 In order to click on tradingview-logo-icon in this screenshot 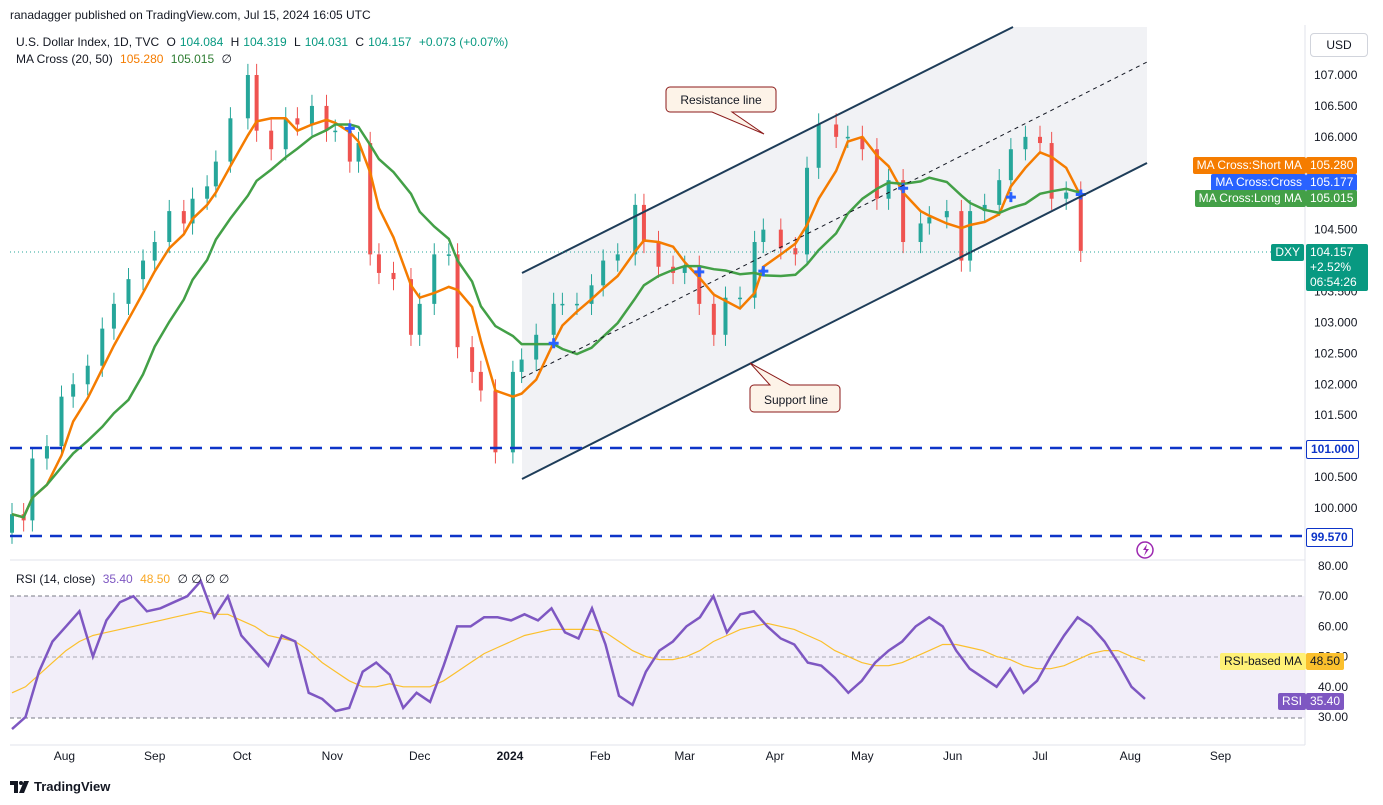, I will do `click(19, 786)`.